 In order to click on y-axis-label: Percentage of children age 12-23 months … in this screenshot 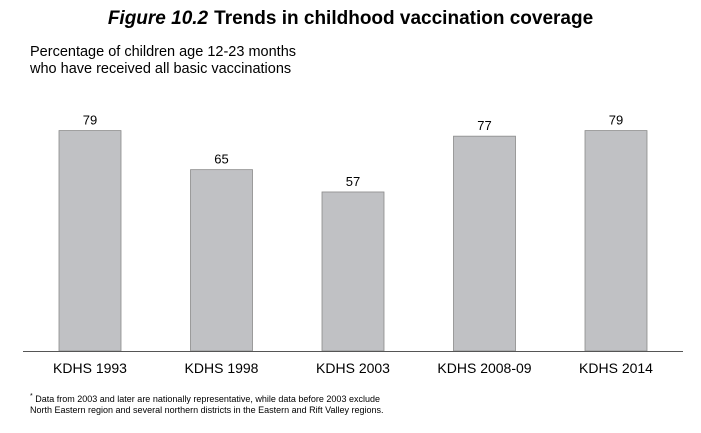, I will do `click(163, 60)`.